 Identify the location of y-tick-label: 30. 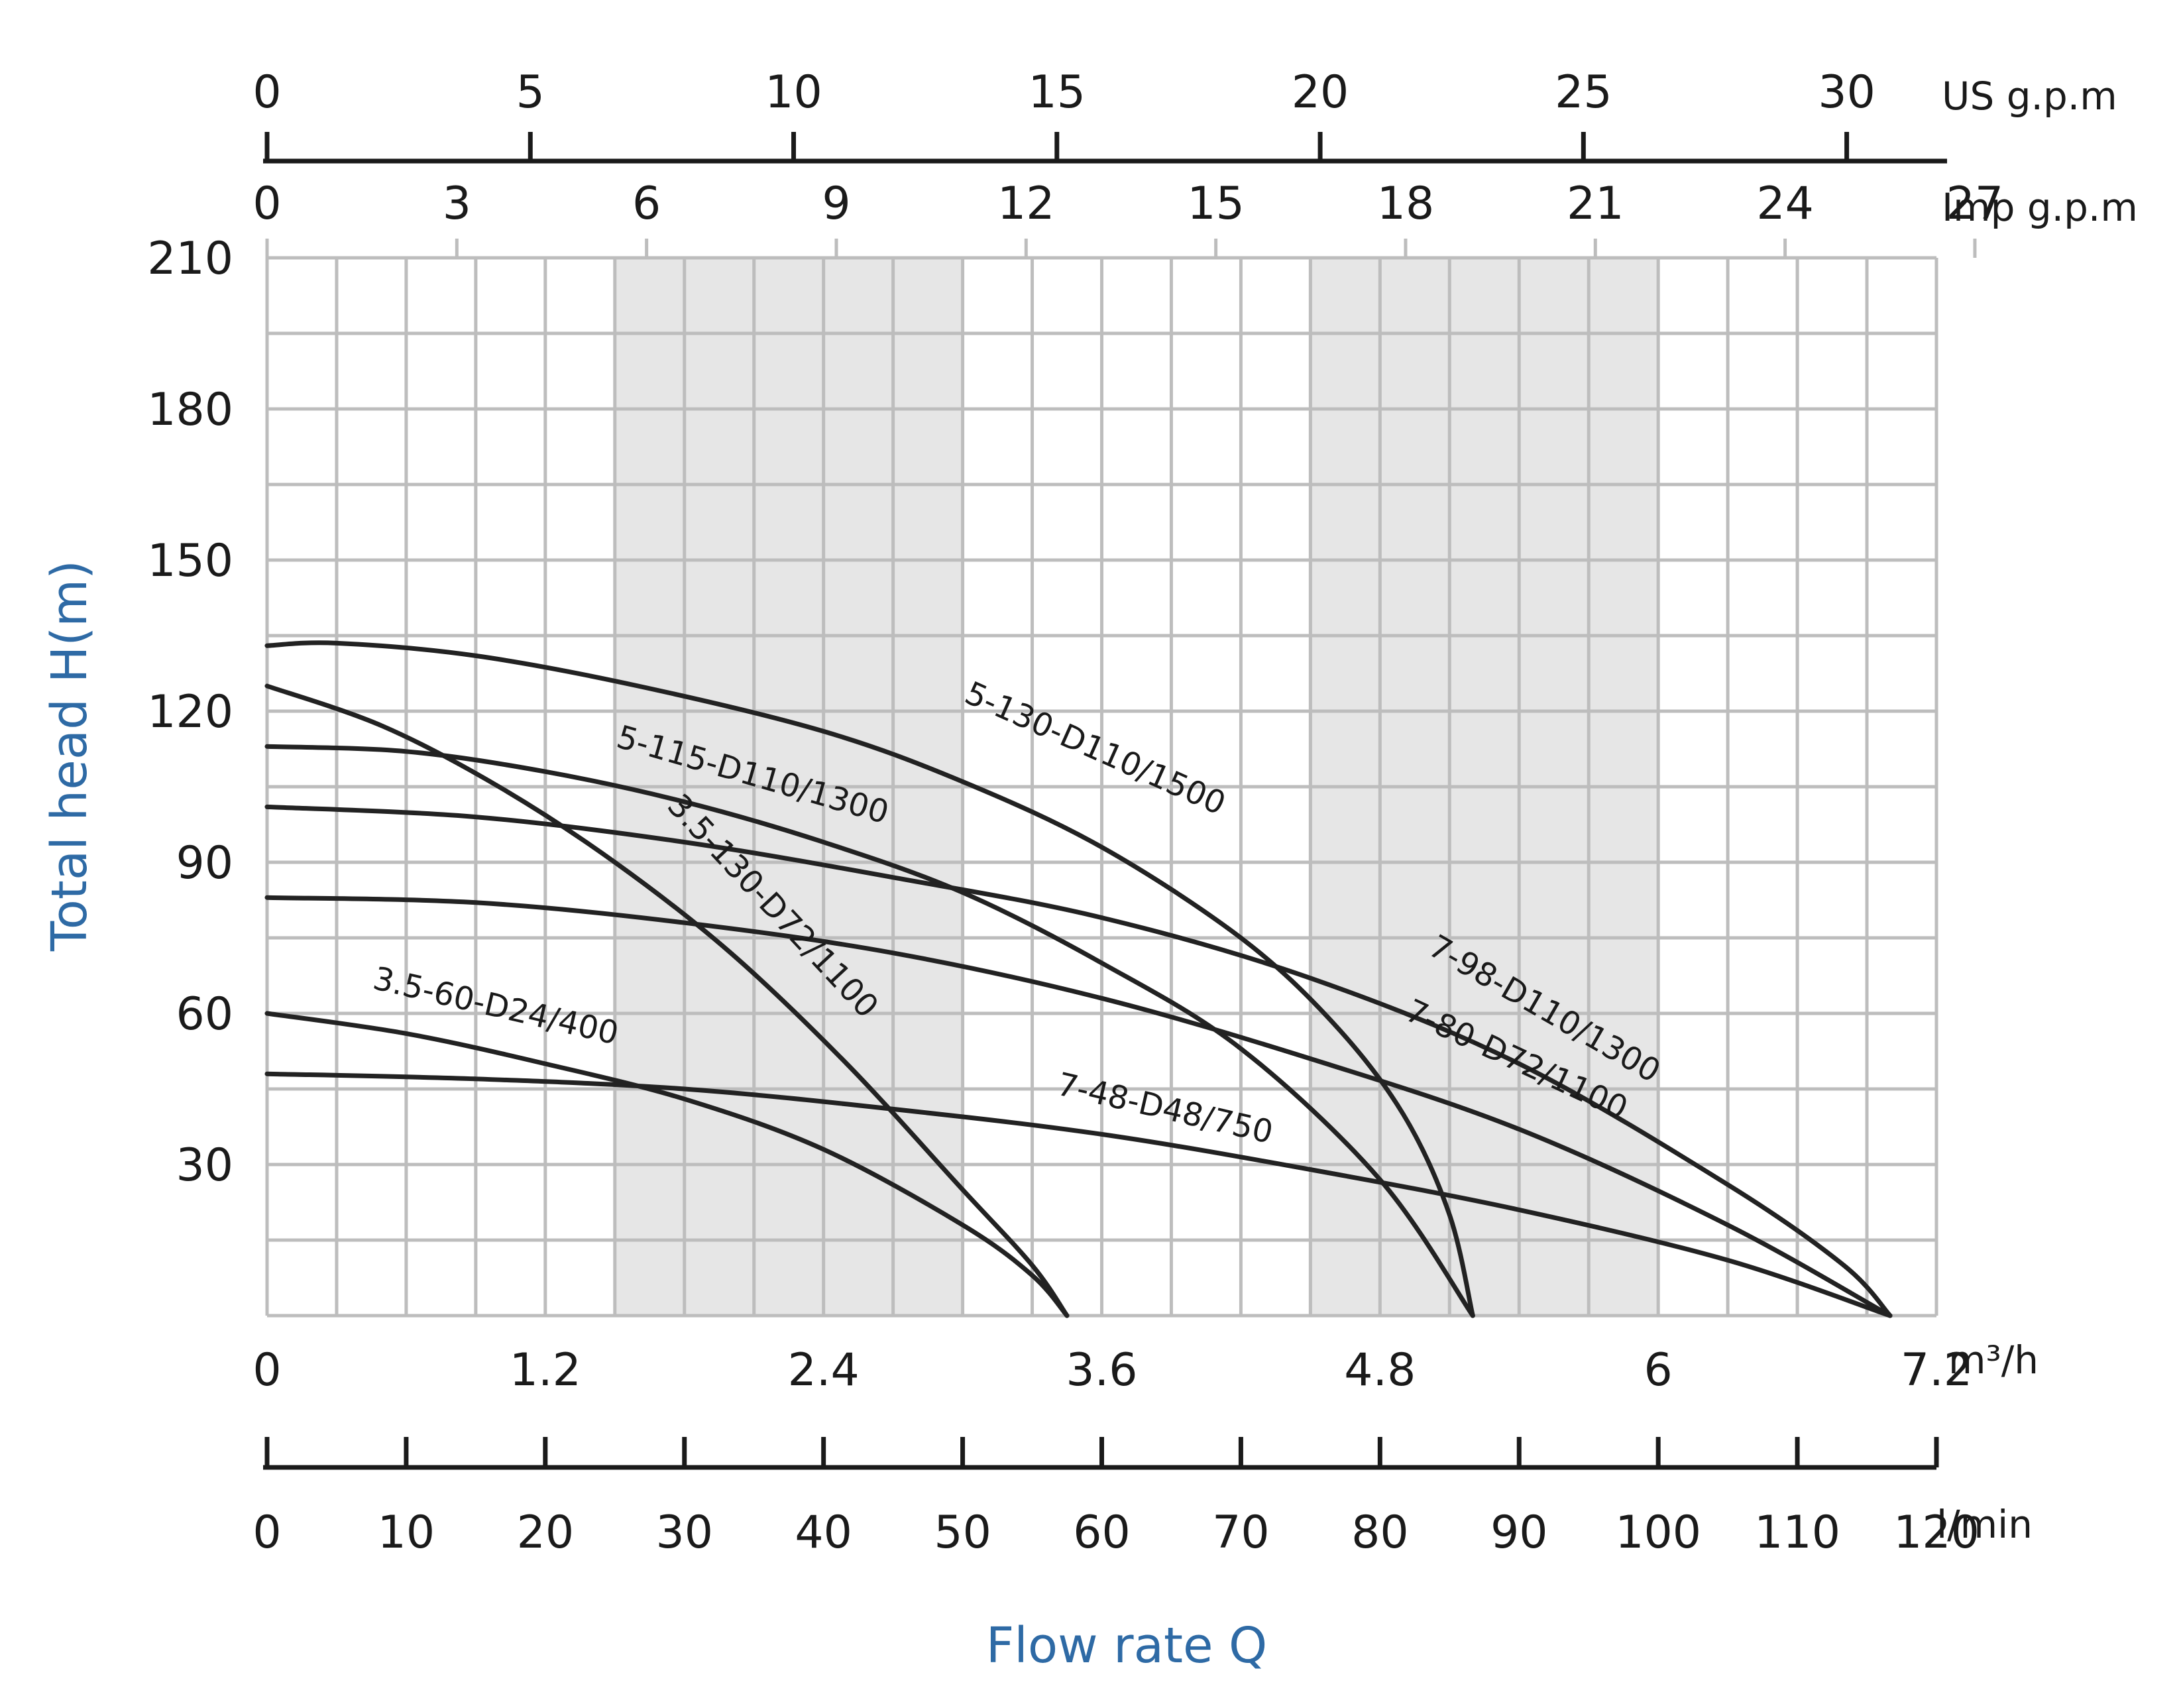
(205, 1165).